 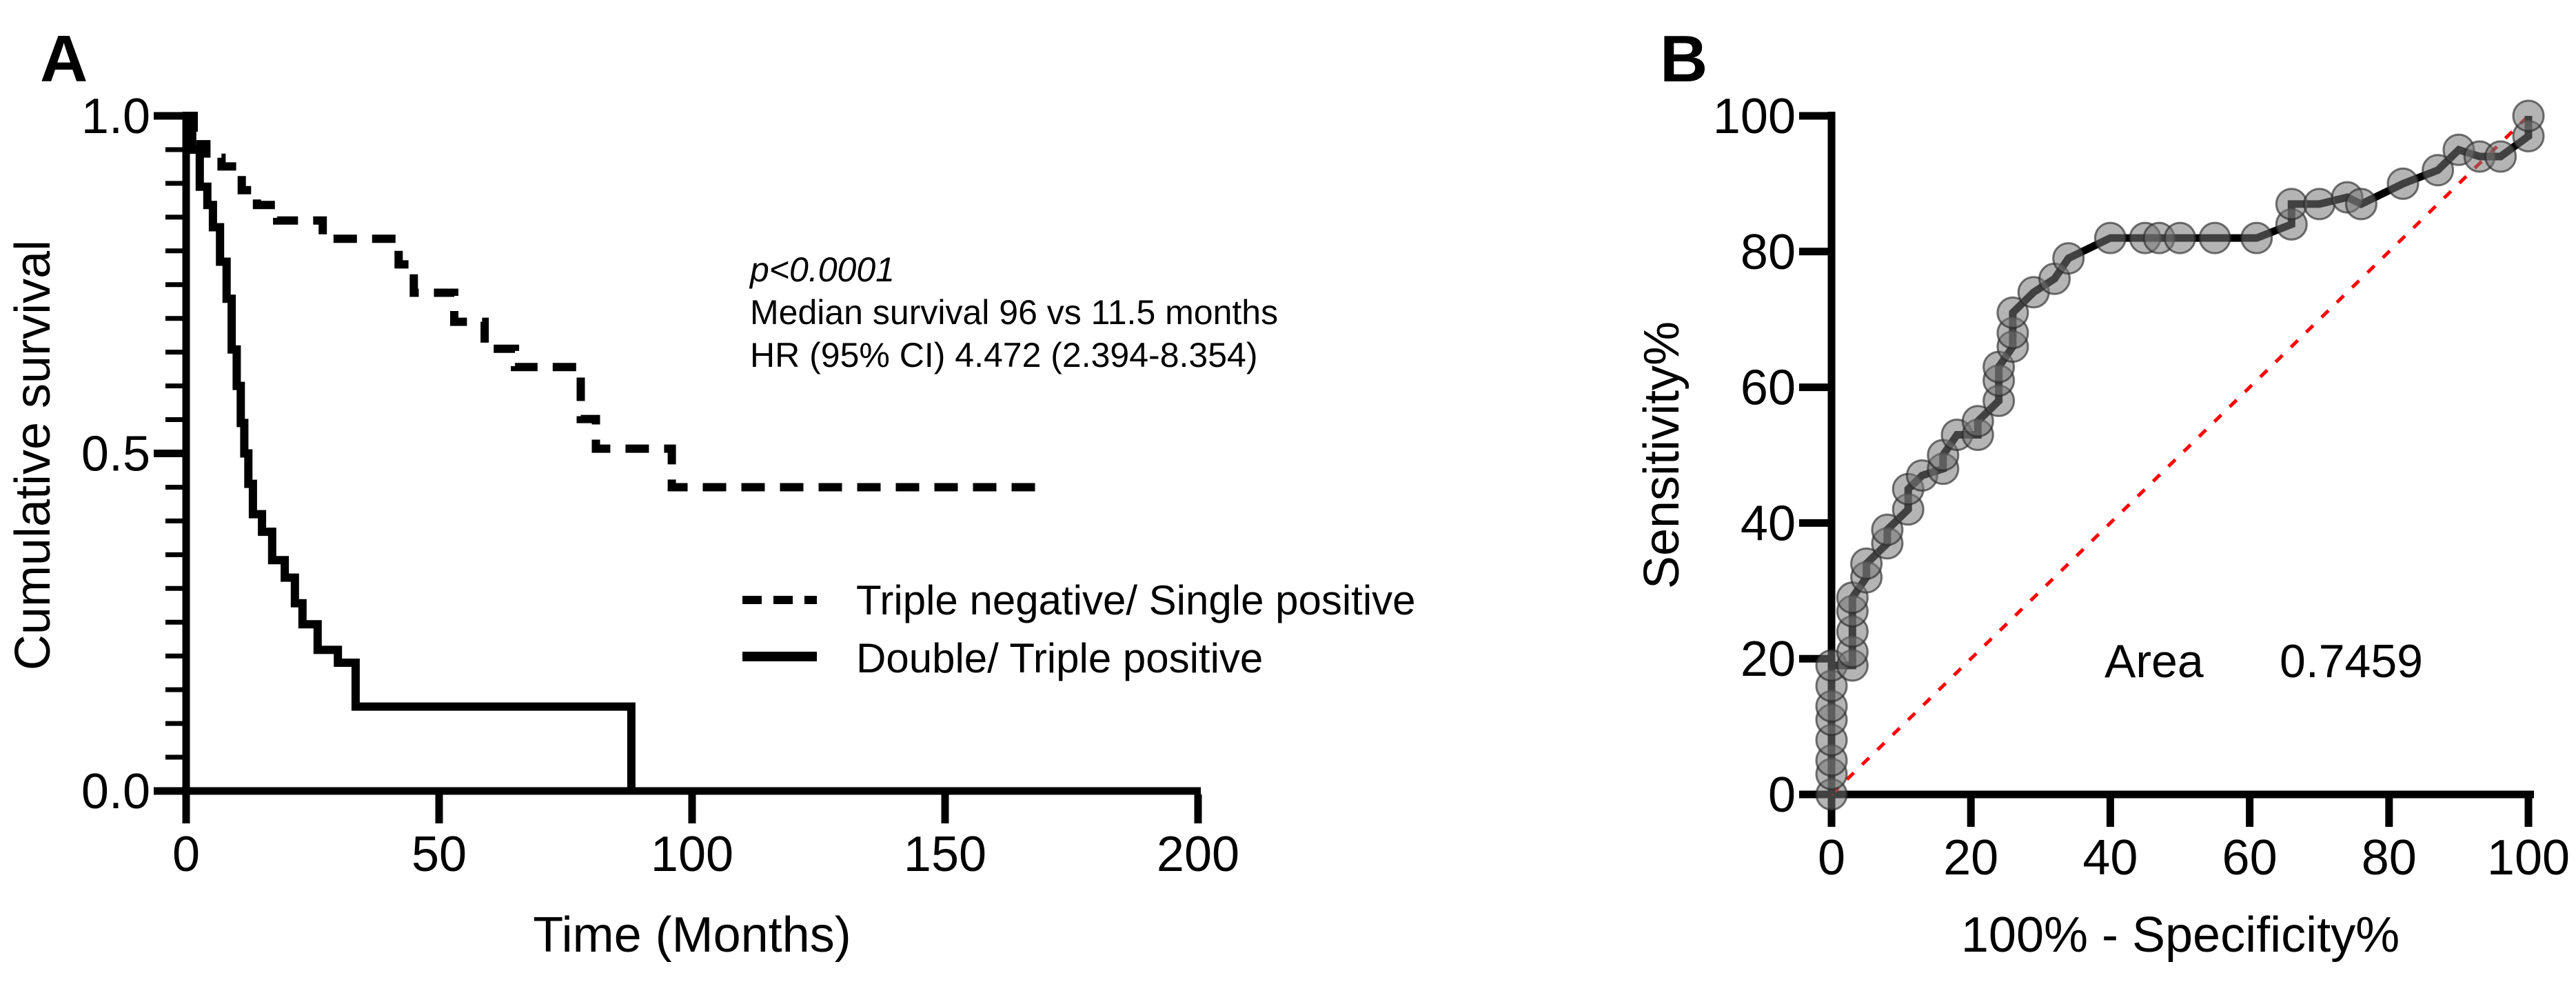 I want to click on y-tick-label-b: 40, so click(x=1768, y=523).